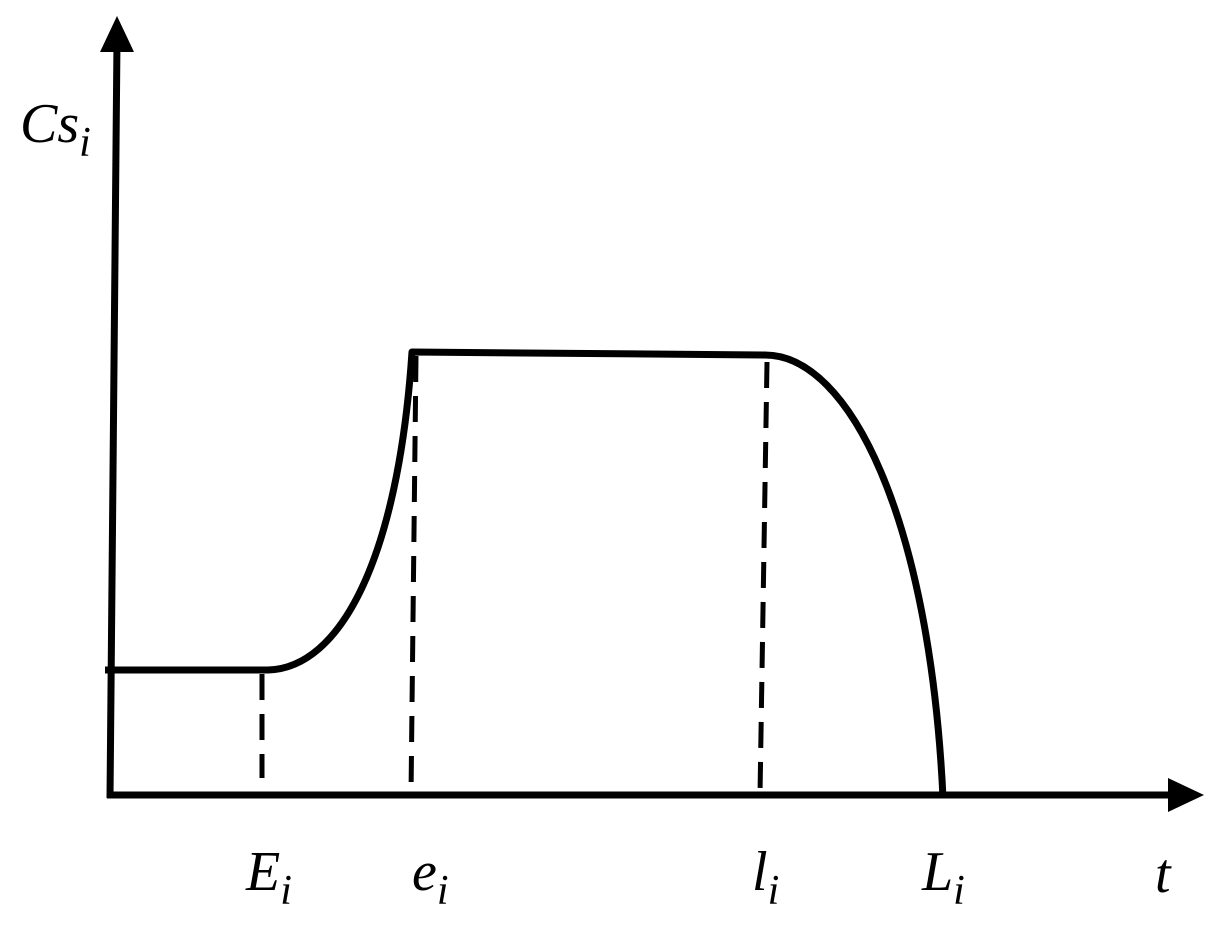 The width and height of the screenshot is (1222, 930). What do you see at coordinates (763, 578) in the screenshot?
I see `guide-l` at bounding box center [763, 578].